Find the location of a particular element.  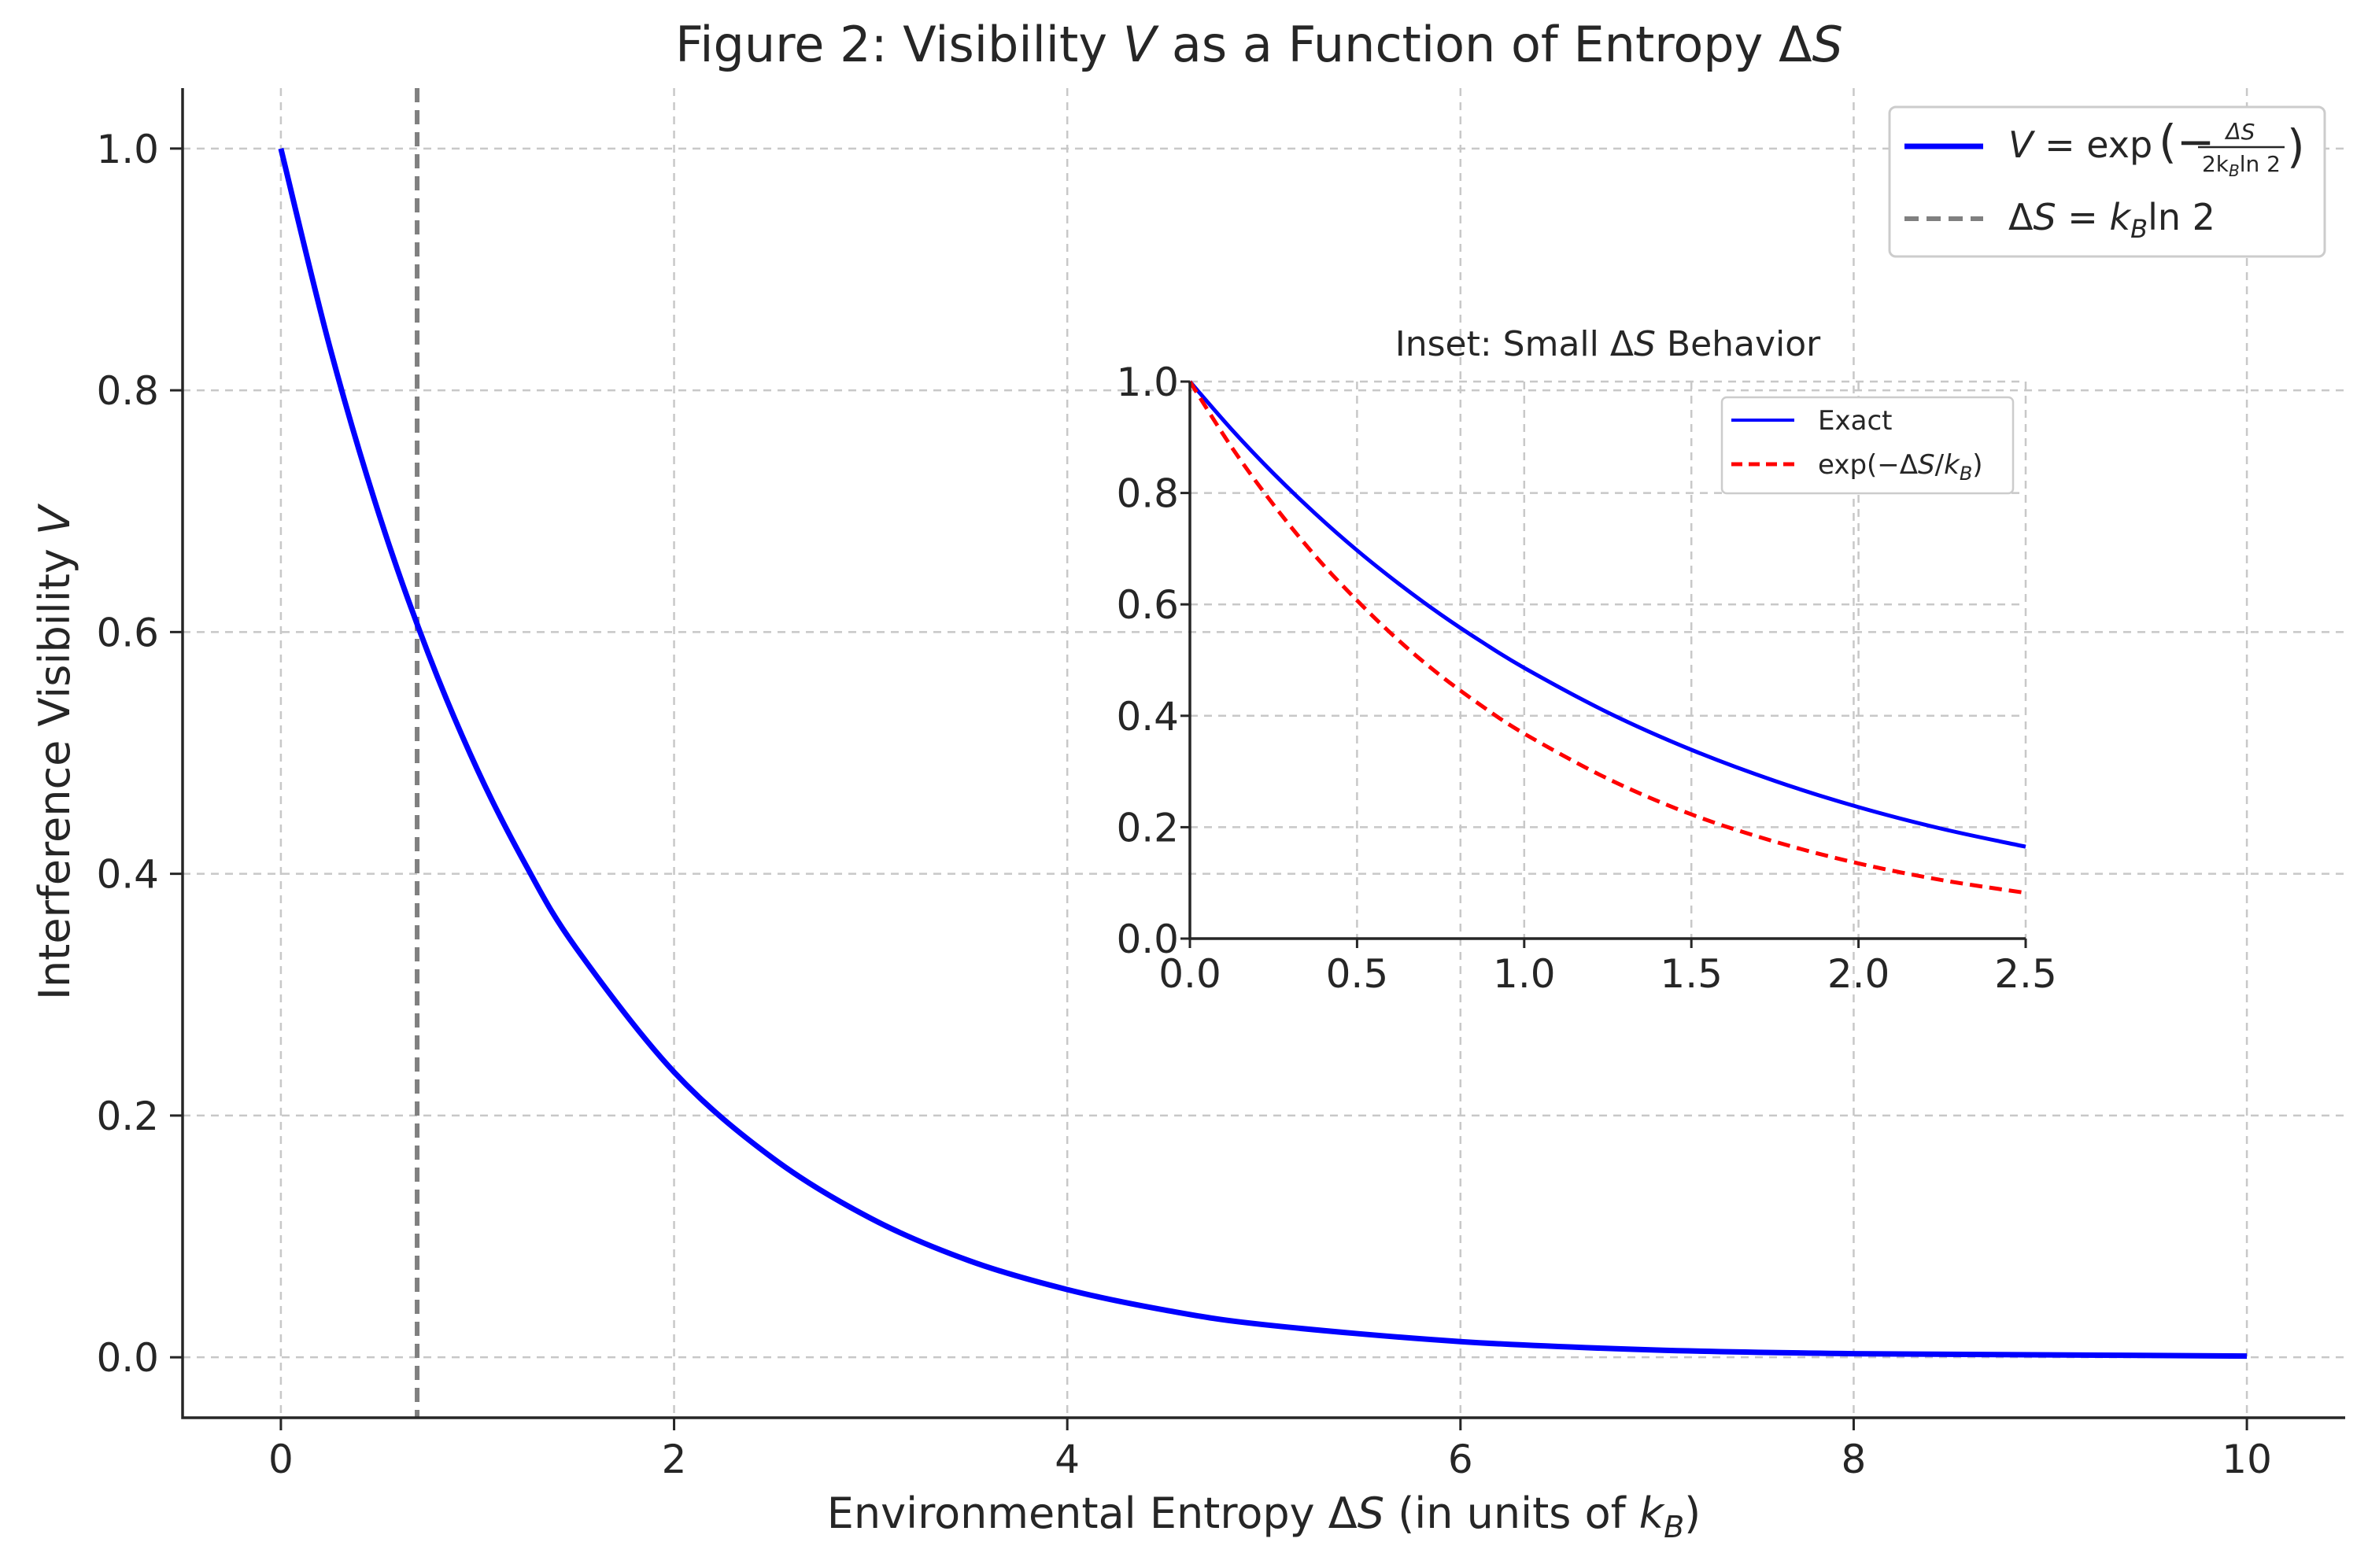

main-legend-close-paren: ) is located at coordinates (2296, 147).